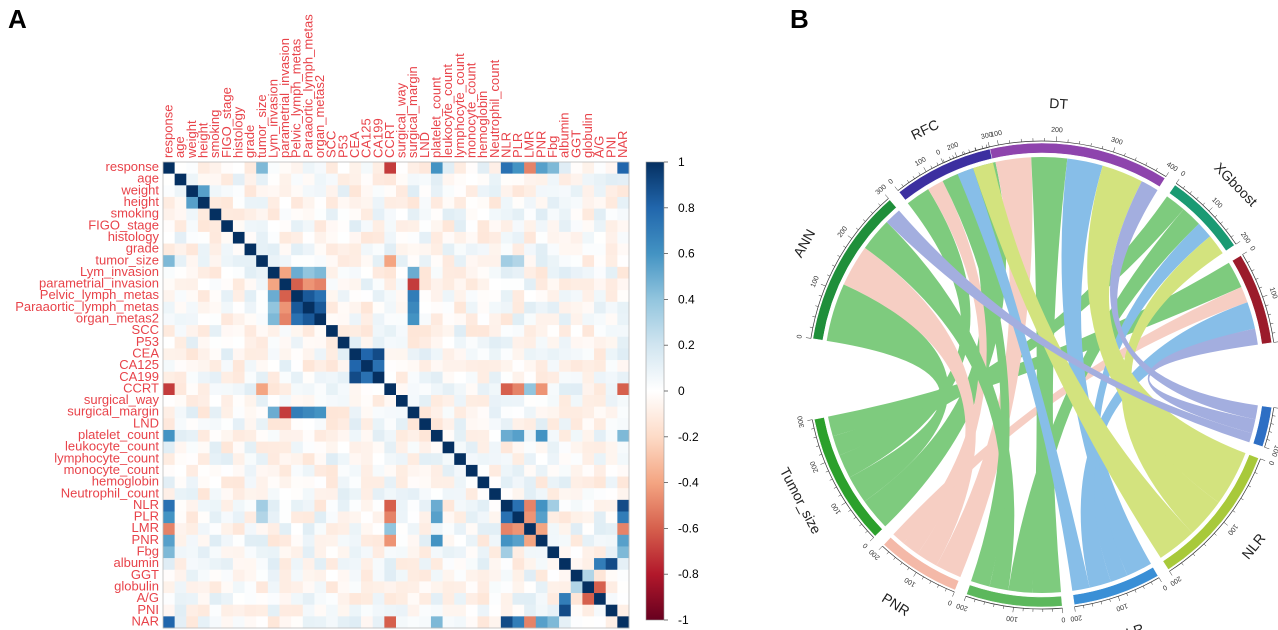  Describe the element at coordinates (436, 117) in the screenshot. I see `column-label: platelet_count` at that location.